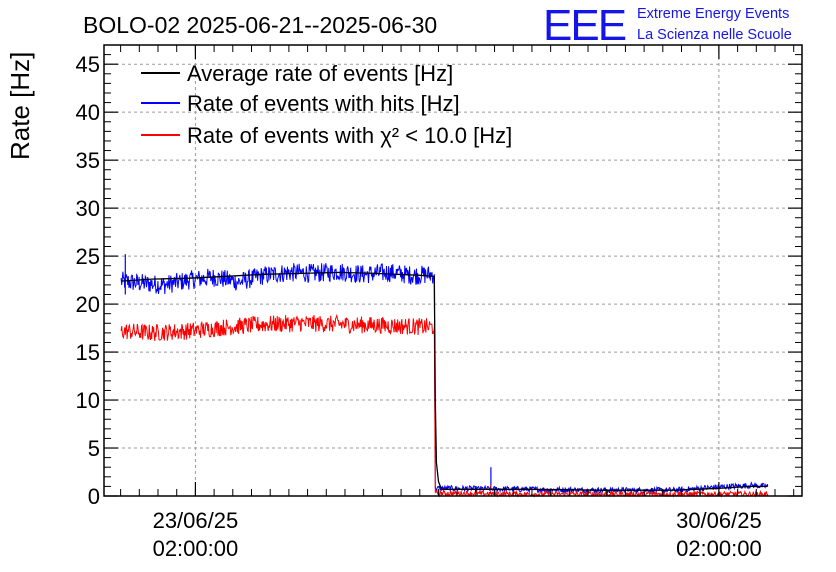  Describe the element at coordinates (88, 64) in the screenshot. I see `y-tick-label: 45` at that location.